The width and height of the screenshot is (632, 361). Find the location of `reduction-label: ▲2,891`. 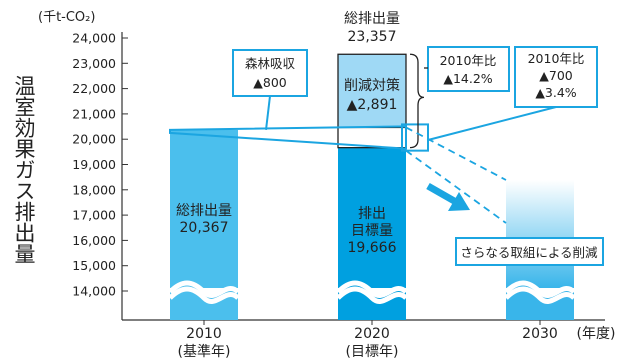

reduction-label: ▲2,891 is located at coordinates (372, 105).